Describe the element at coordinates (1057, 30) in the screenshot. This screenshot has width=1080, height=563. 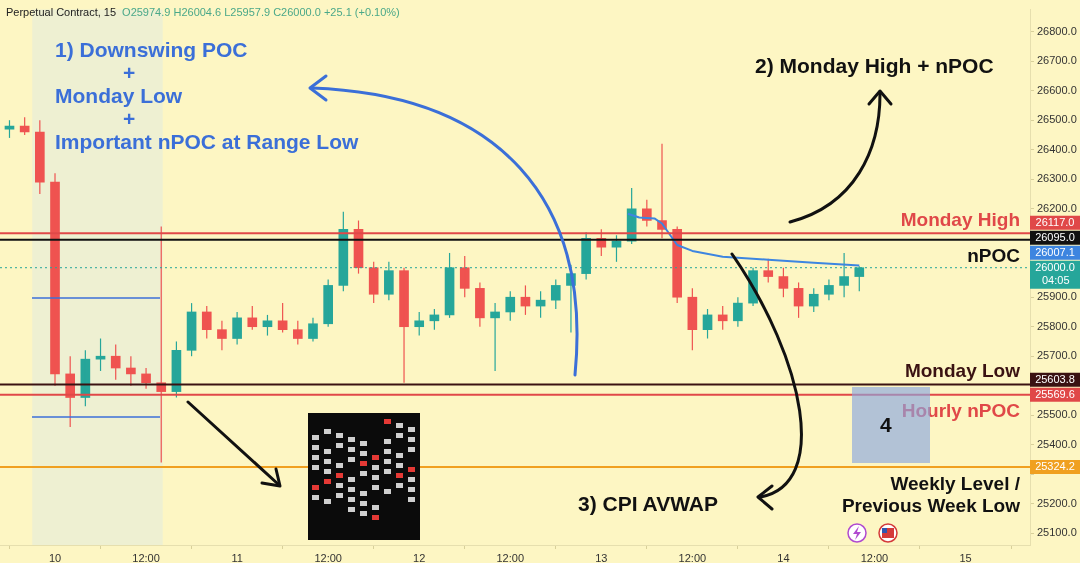
I see `y-tick-label: 26800.0` at that location.